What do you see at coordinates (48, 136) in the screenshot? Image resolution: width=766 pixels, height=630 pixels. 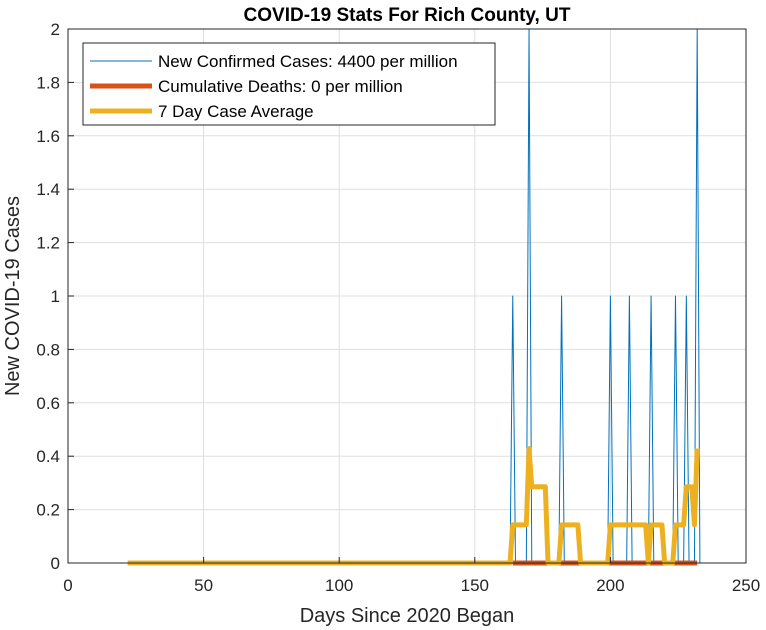 I see `y-tick-label: 1.6` at bounding box center [48, 136].